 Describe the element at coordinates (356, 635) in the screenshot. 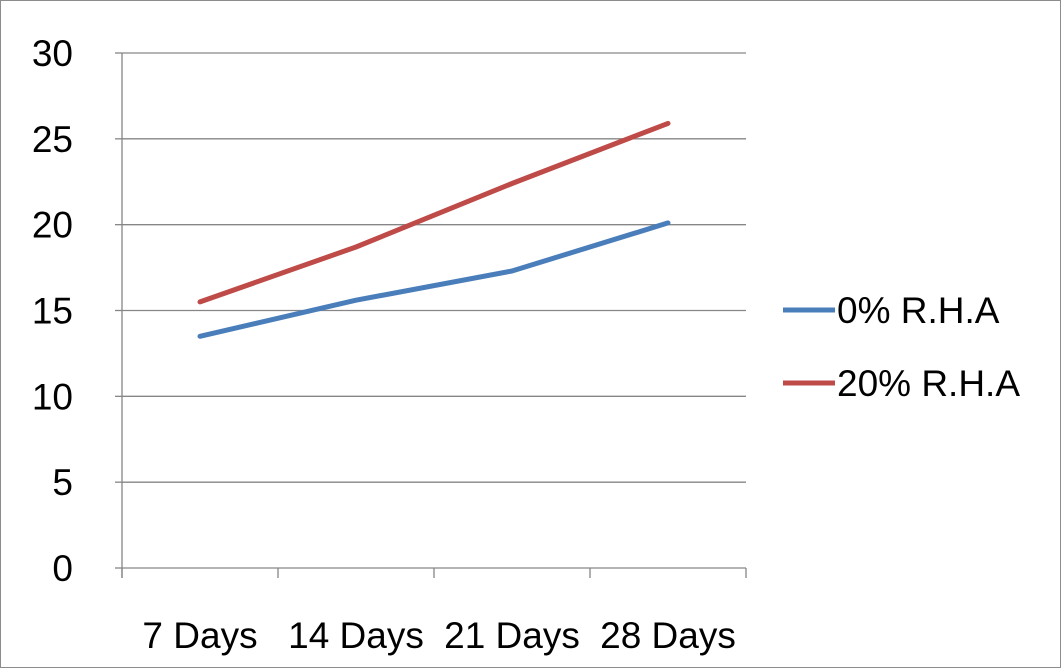

I see `x-tick-label: 14 Days` at that location.